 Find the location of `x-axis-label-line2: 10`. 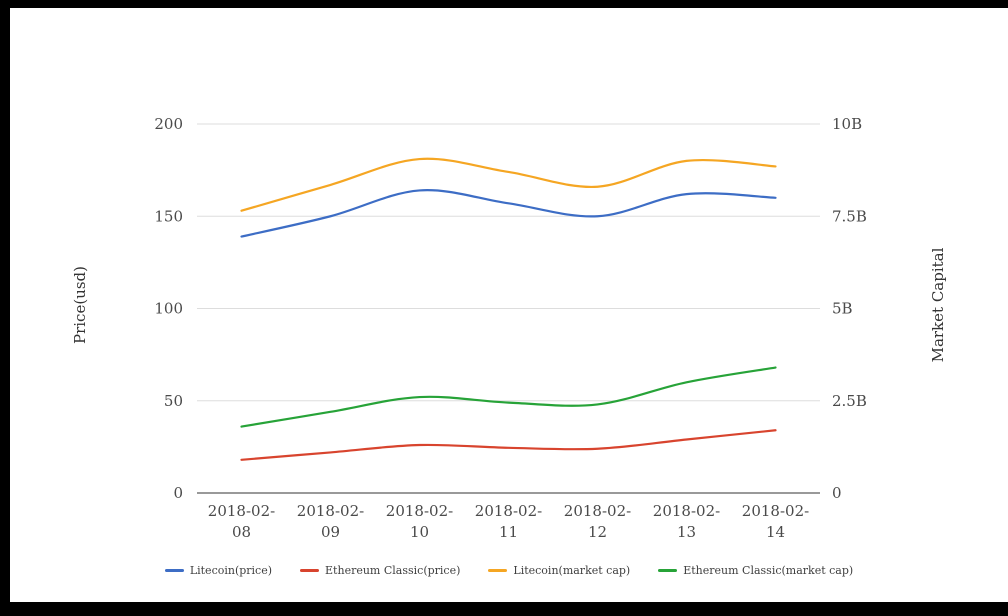

x-axis-label-line2: 10 is located at coordinates (419, 532).